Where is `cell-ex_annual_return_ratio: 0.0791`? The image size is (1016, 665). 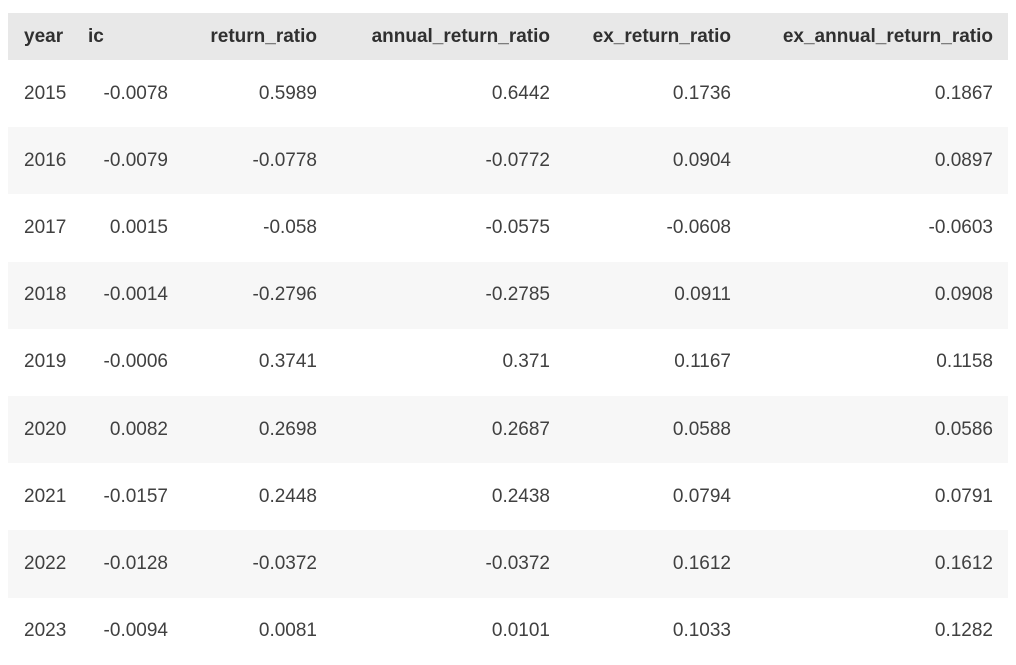
cell-ex_annual_return_ratio: 0.0791 is located at coordinates (963, 496).